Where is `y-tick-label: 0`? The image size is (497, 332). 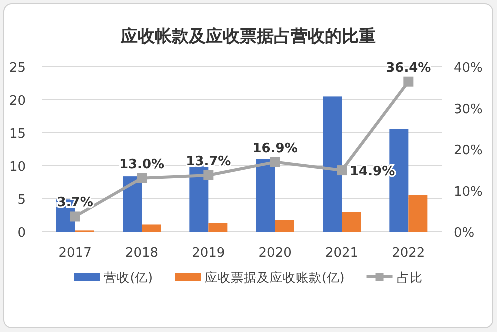
y-tick-label: 0 is located at coordinates (22, 233).